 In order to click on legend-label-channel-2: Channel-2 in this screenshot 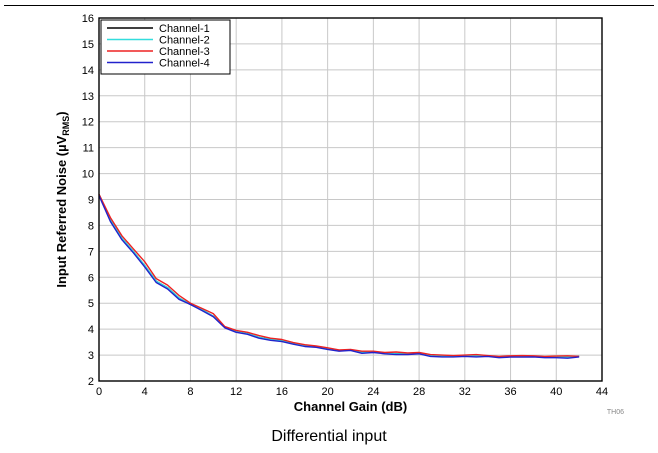, I will do `click(184, 41)`.